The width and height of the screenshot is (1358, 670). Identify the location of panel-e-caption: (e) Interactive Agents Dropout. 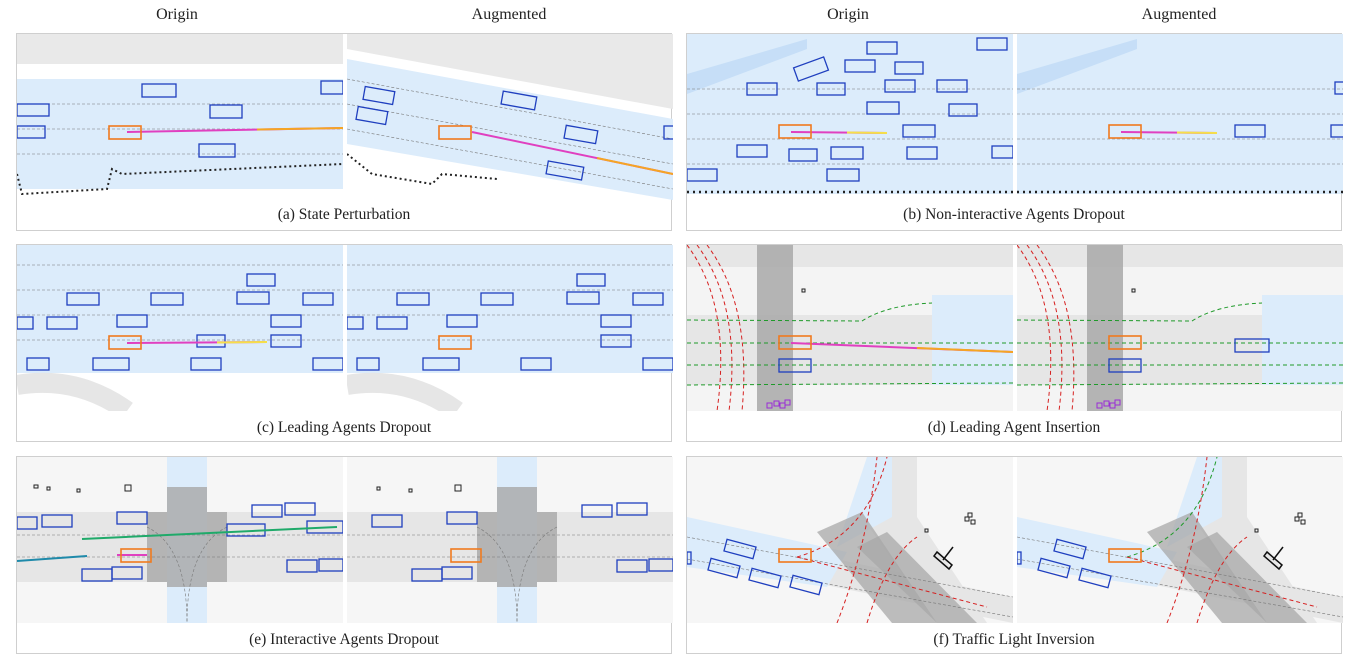
(344, 639).